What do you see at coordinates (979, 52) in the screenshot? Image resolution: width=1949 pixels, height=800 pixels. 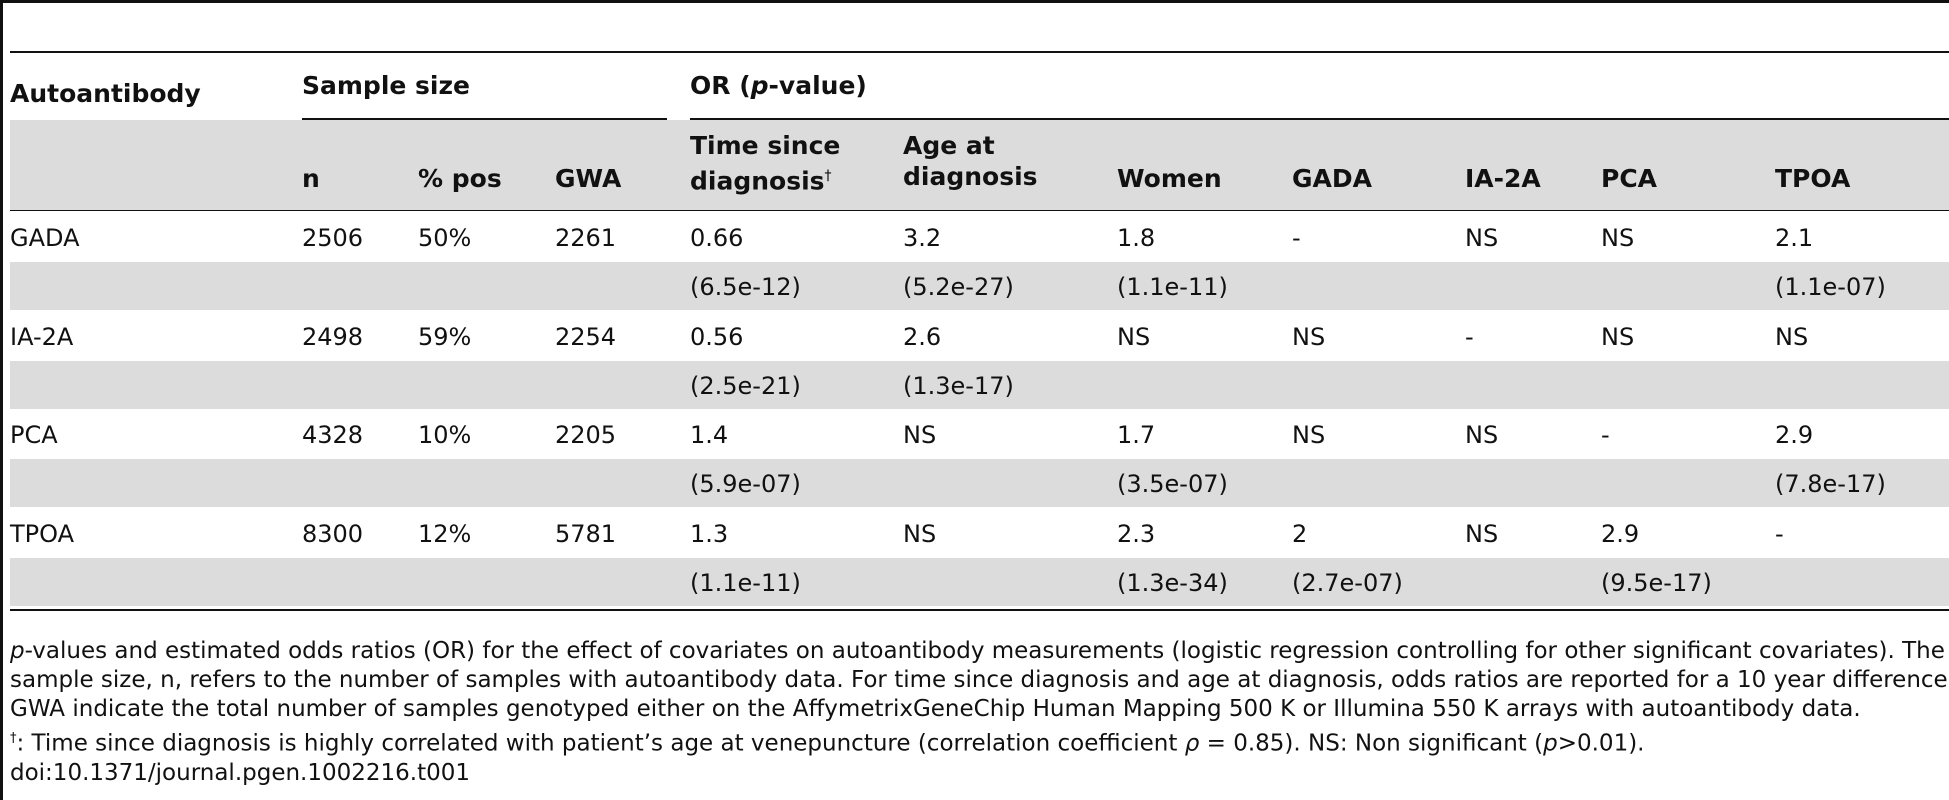 I see `table-top-rule` at bounding box center [979, 52].